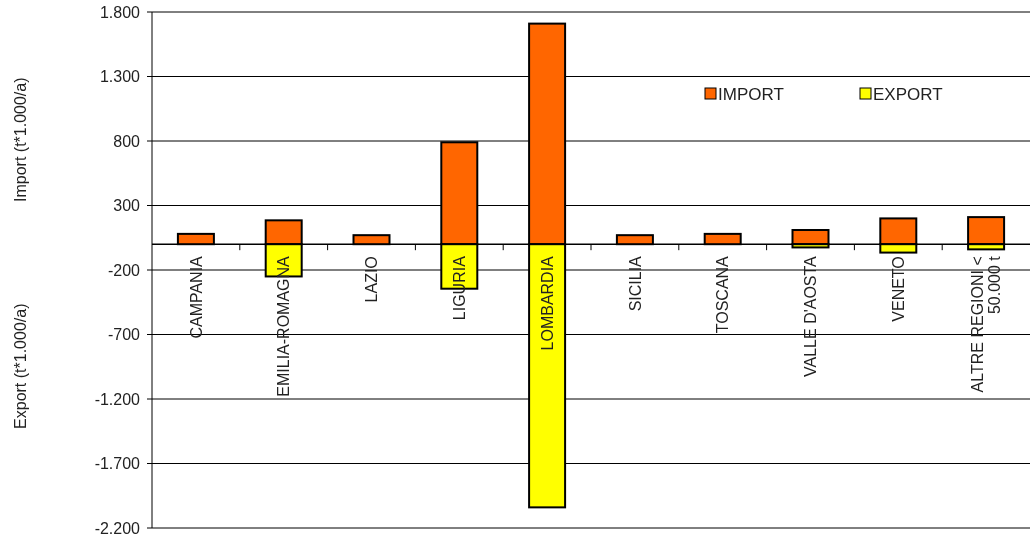  I want to click on x-tick-label: ALTRE REGIONI < 50.000 t, so click(986, 324).